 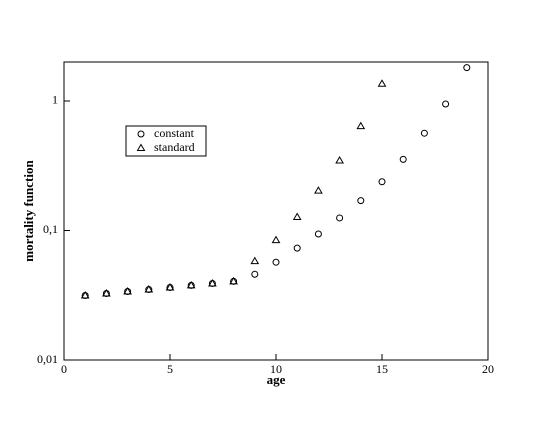 I want to click on y-tick-label: 0,1, so click(x=50, y=229).